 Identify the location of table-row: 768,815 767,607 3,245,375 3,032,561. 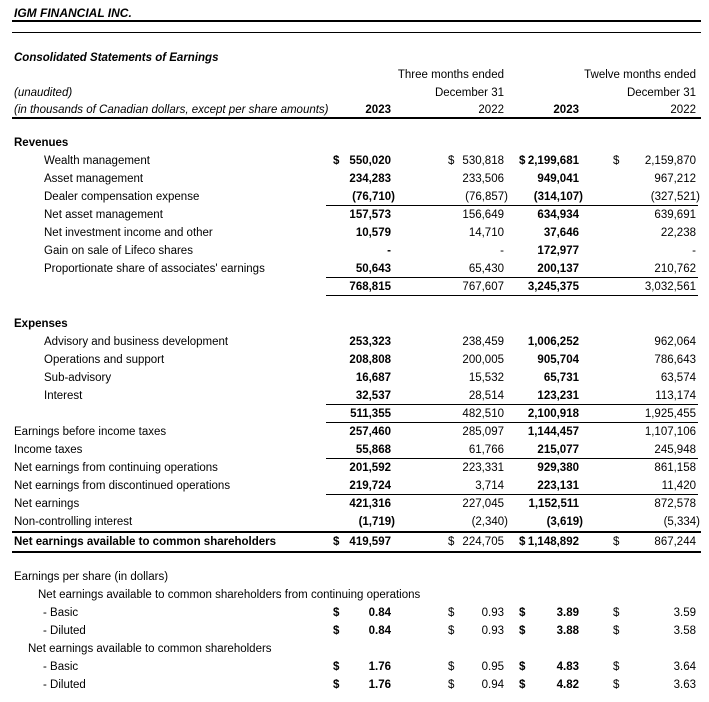
(354, 287).